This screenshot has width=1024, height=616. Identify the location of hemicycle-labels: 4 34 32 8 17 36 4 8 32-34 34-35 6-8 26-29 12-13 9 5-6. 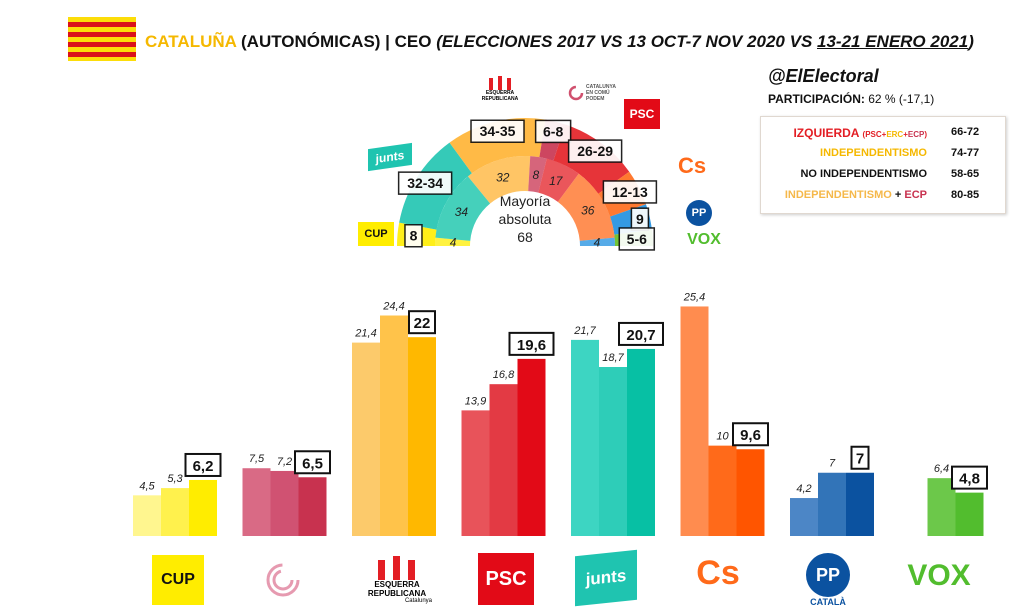
(527, 185).